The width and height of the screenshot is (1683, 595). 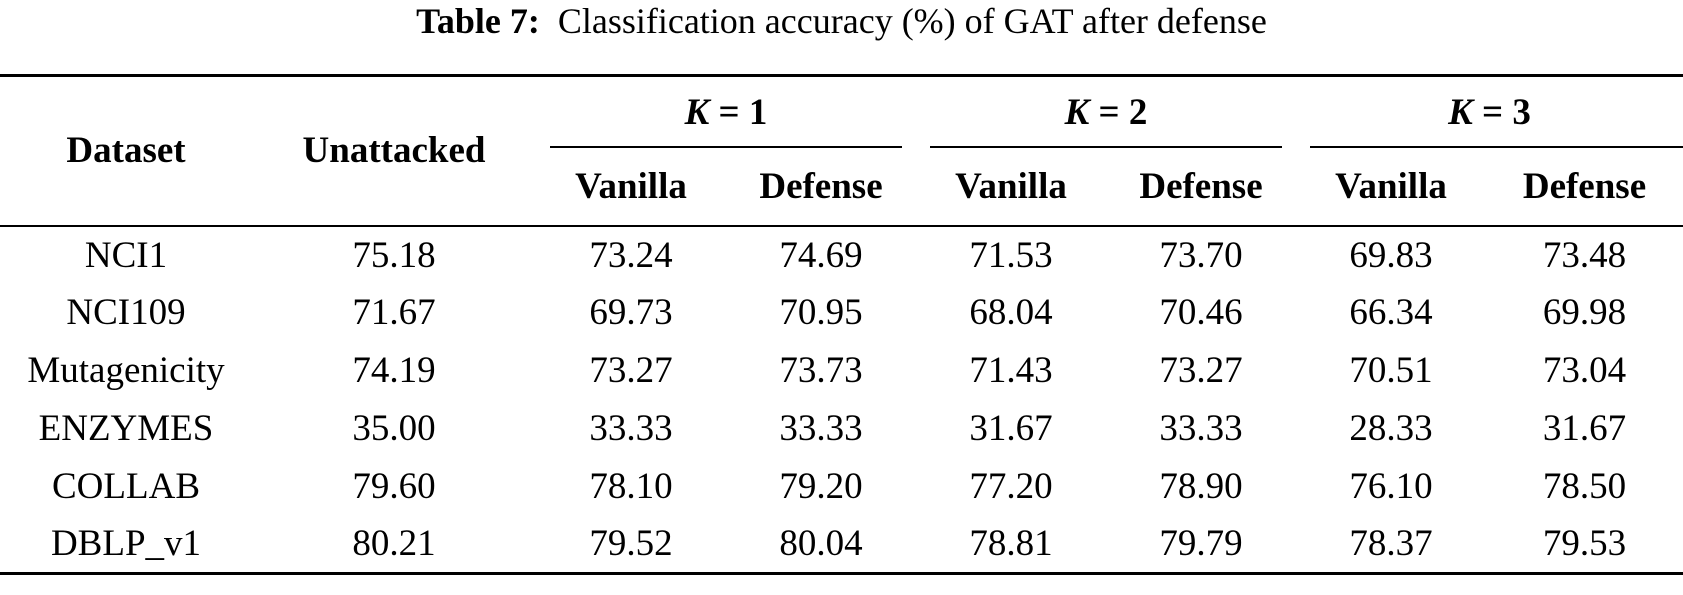 I want to click on cell-k2-defense: 70.46, so click(x=1201, y=312).